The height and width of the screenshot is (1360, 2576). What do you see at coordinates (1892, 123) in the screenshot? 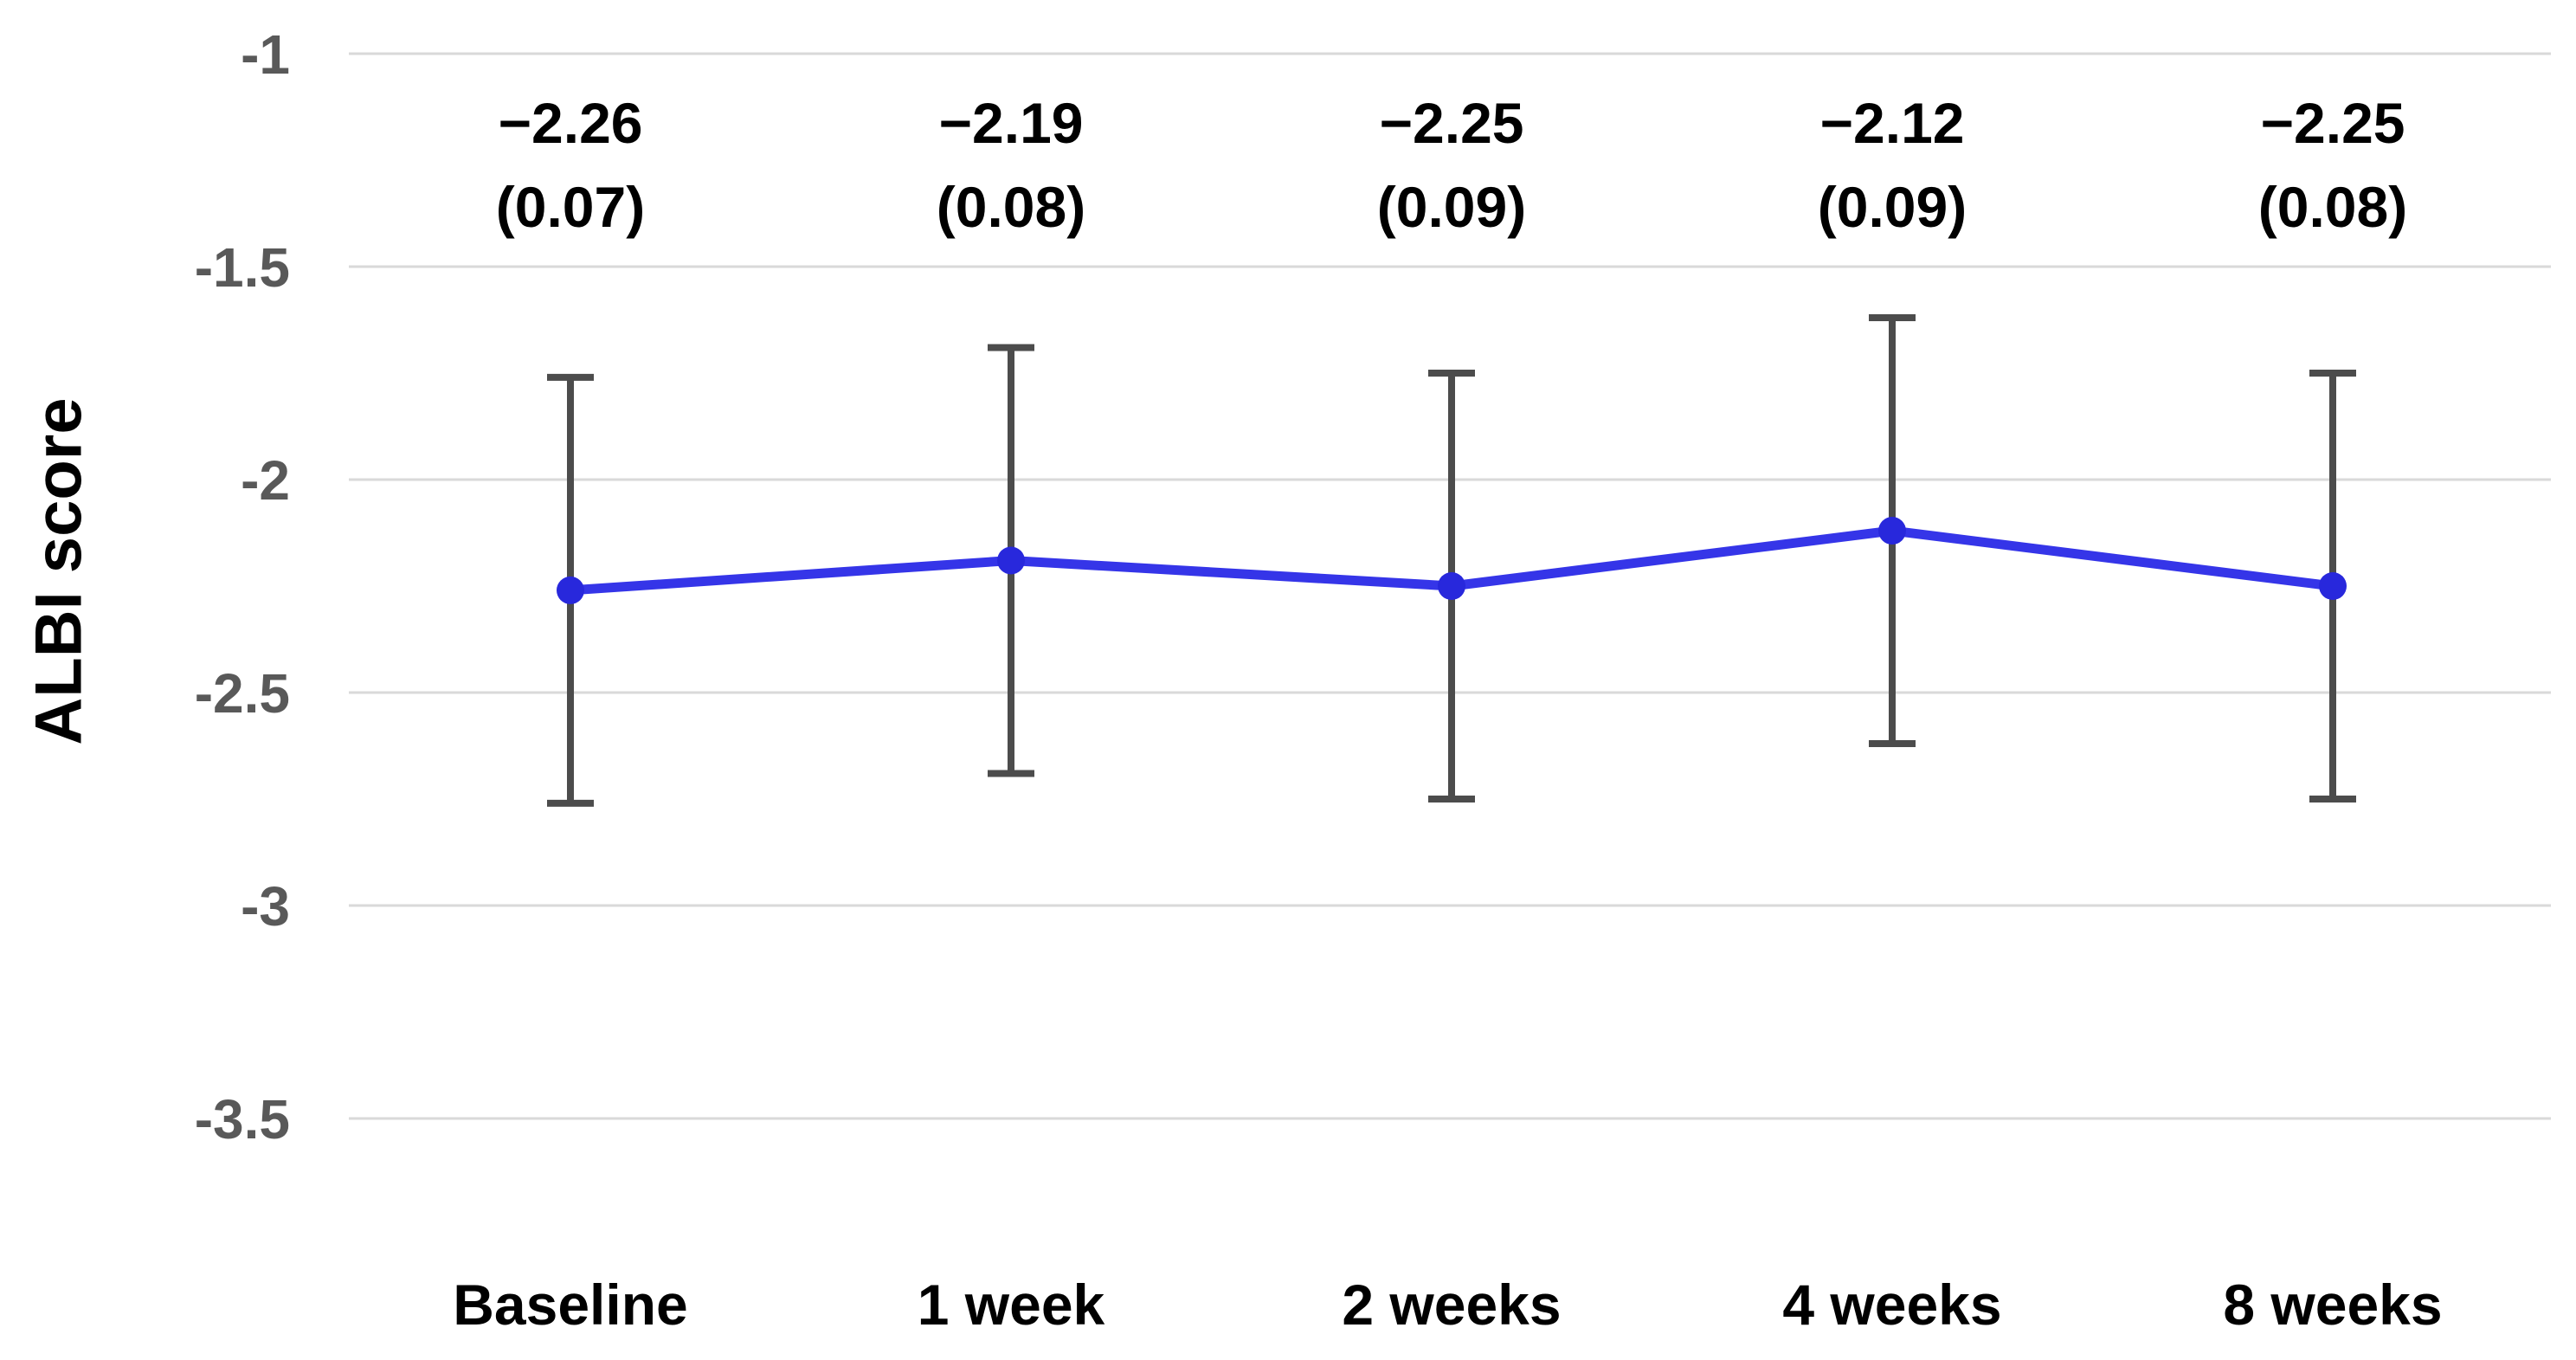
I see `data-label-mean: −2.12` at bounding box center [1892, 123].